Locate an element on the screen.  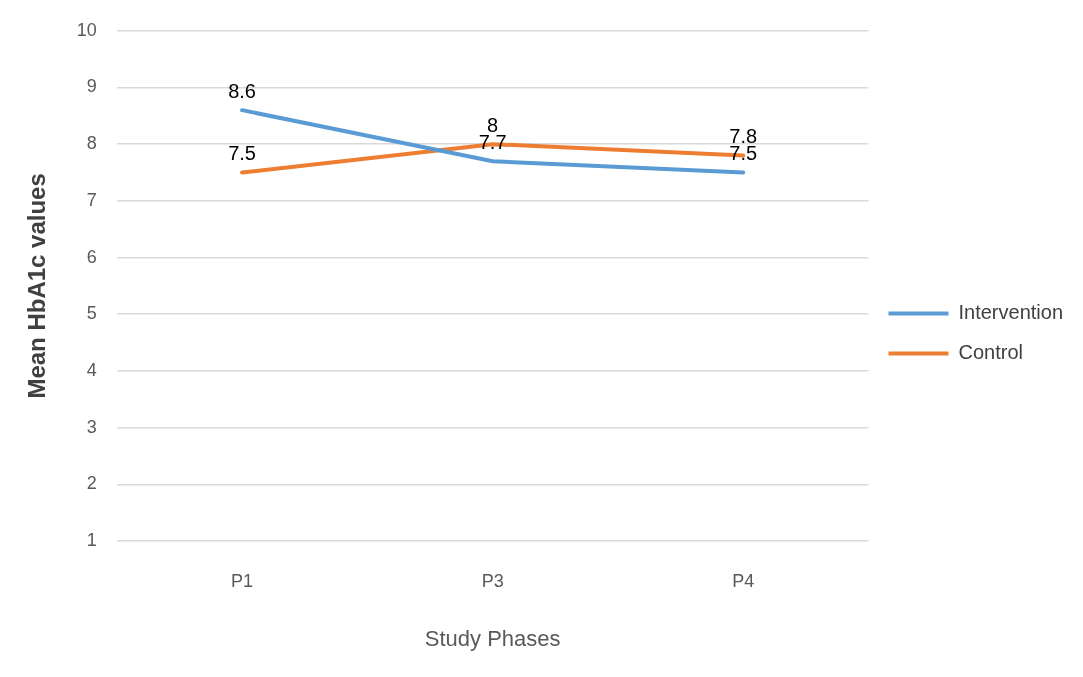
y-tick-label: 9 is located at coordinates (91, 86).